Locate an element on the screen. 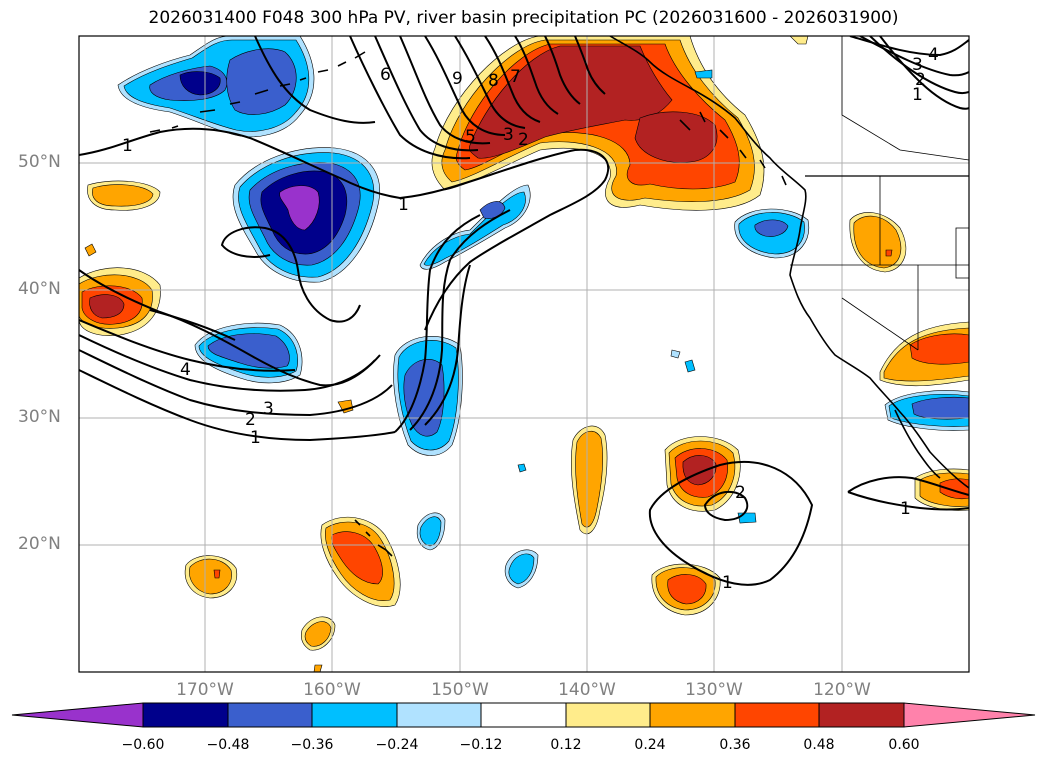  contour-label: 7 is located at coordinates (515, 77).